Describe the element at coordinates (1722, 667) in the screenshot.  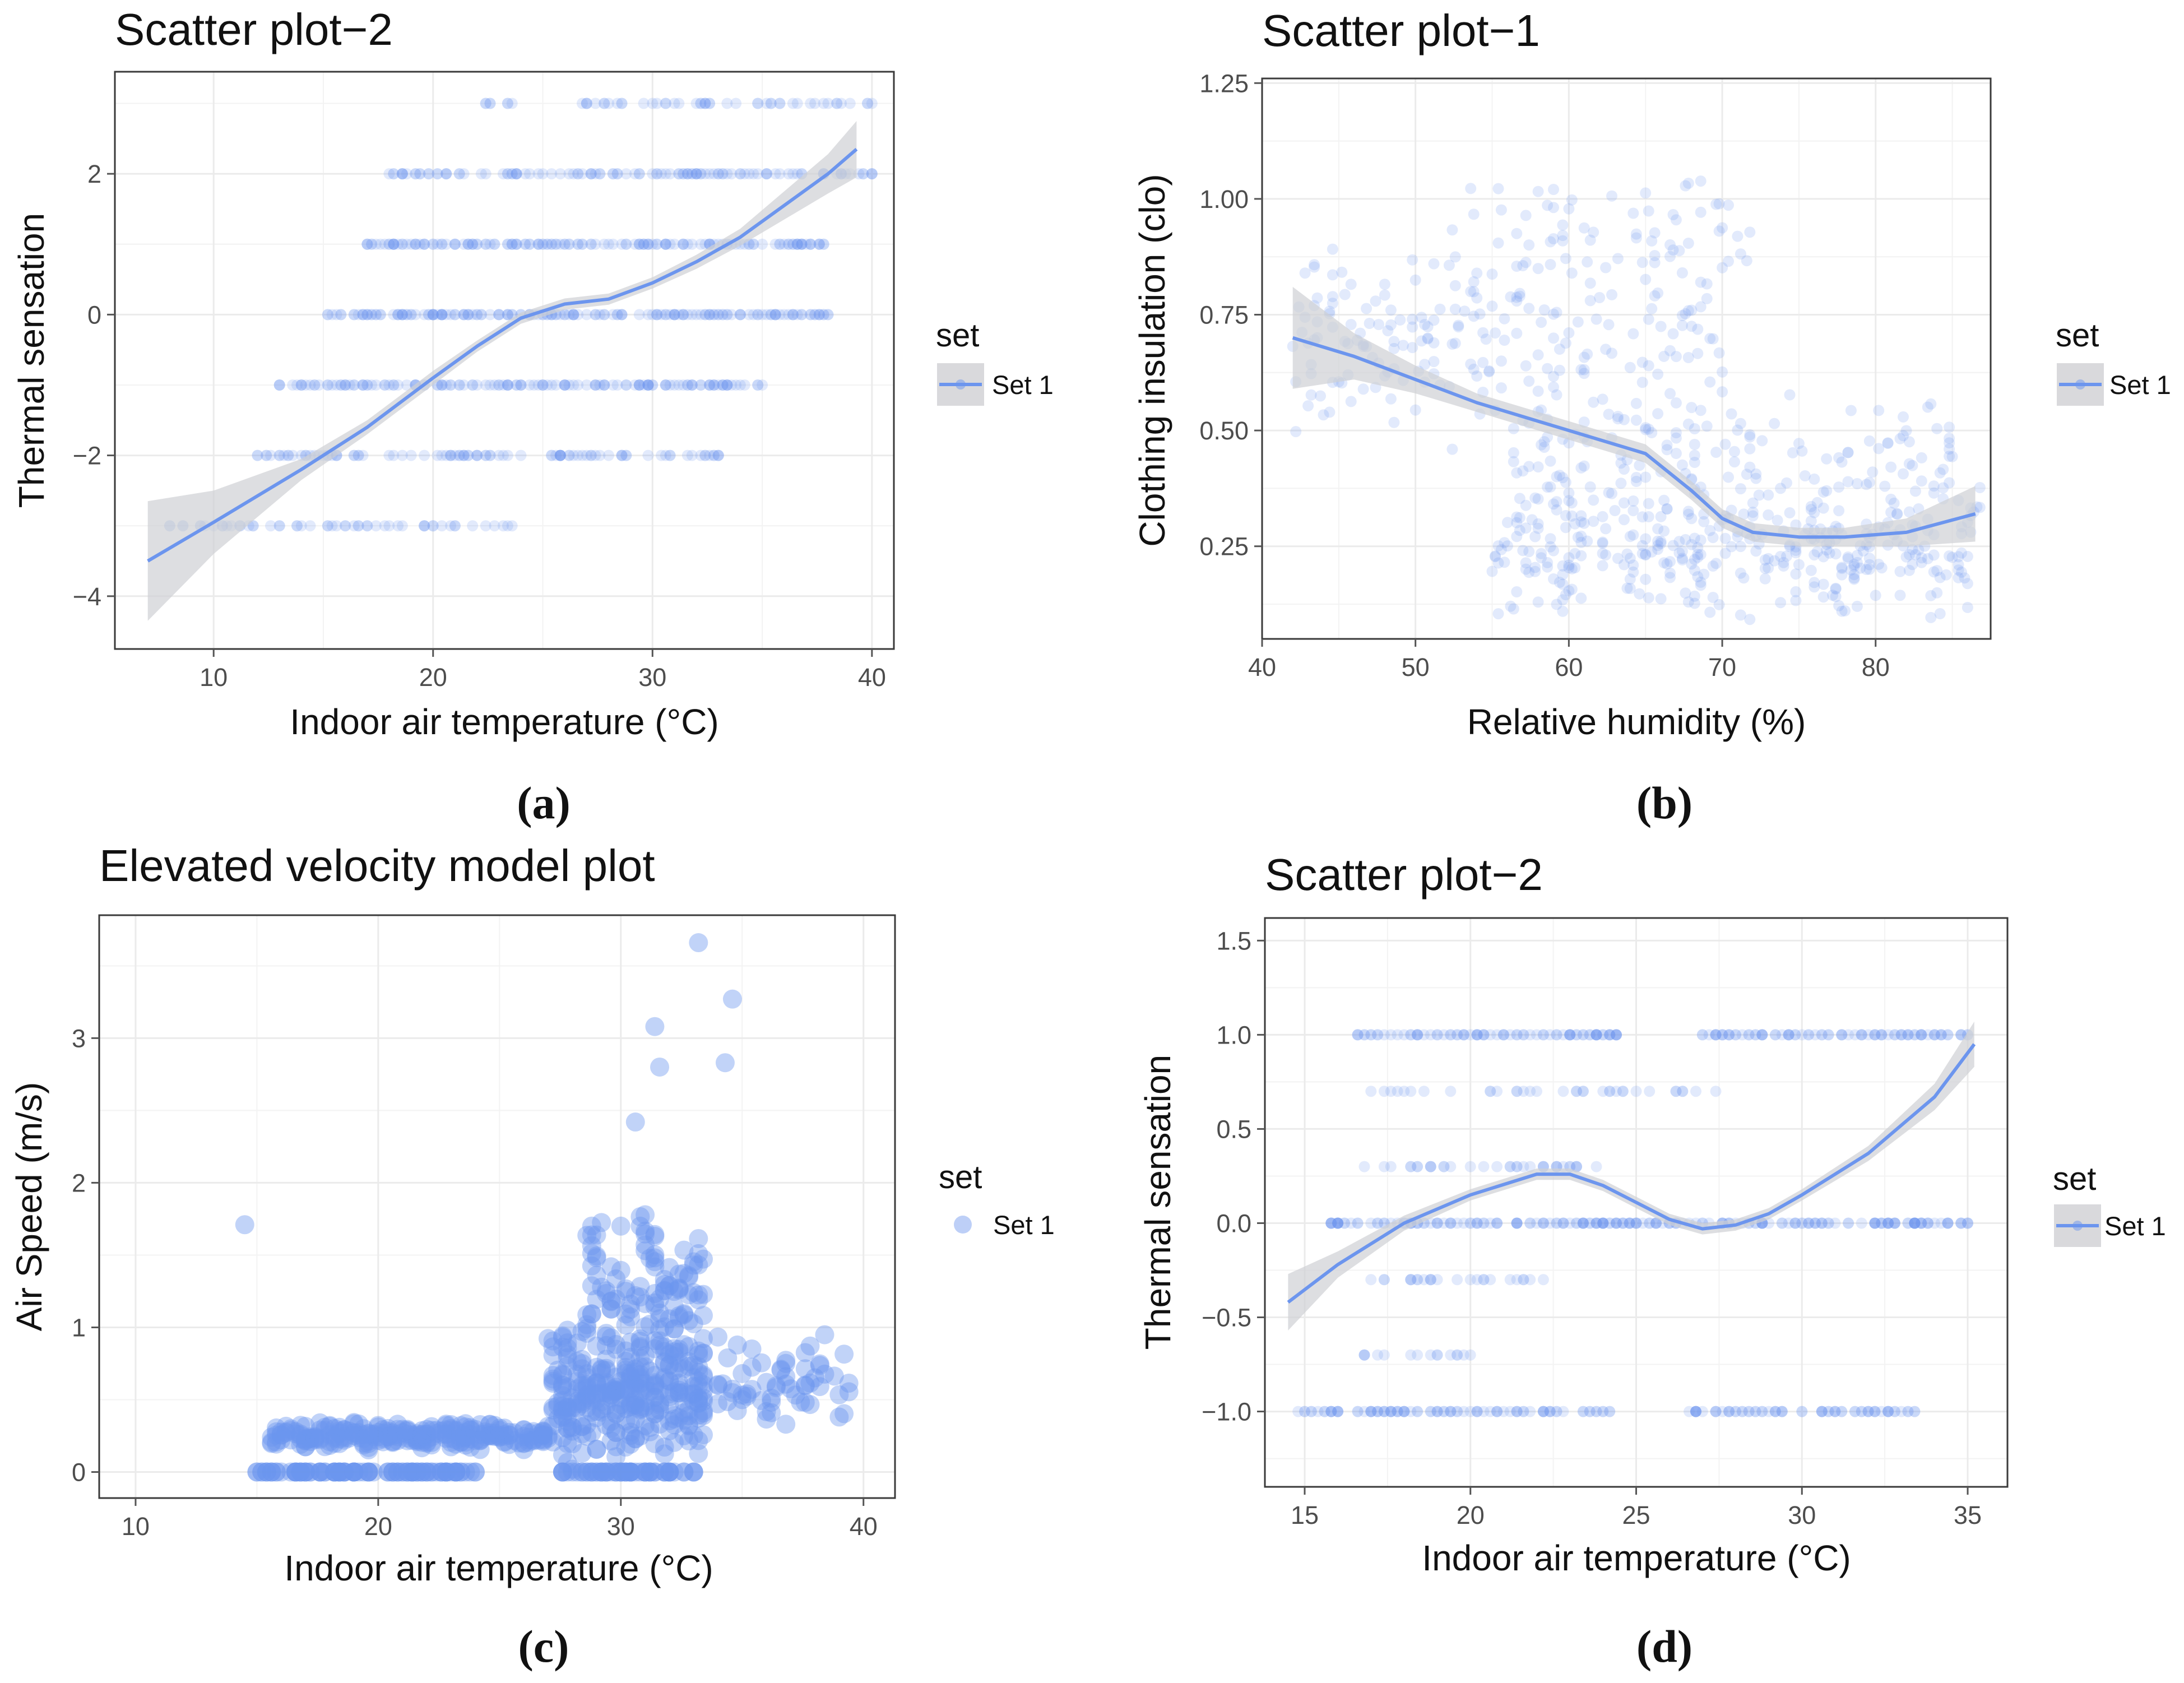
I see `x-tick-label: 70` at that location.